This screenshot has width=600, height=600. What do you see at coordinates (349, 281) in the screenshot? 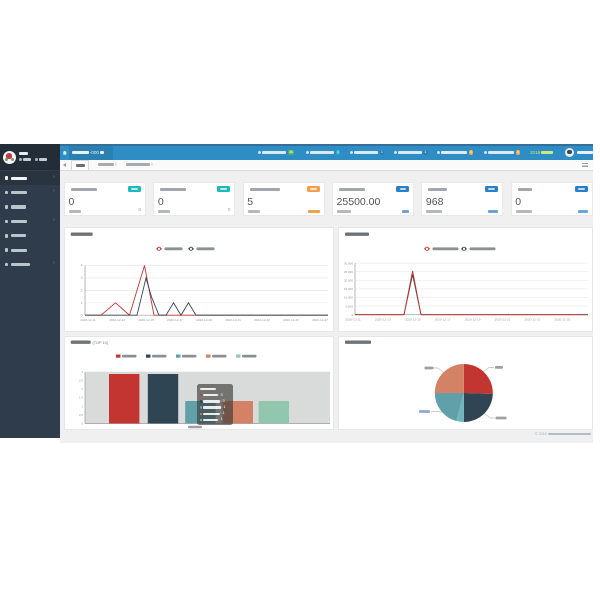
I see `svg-text: 20,000` at bounding box center [349, 281].